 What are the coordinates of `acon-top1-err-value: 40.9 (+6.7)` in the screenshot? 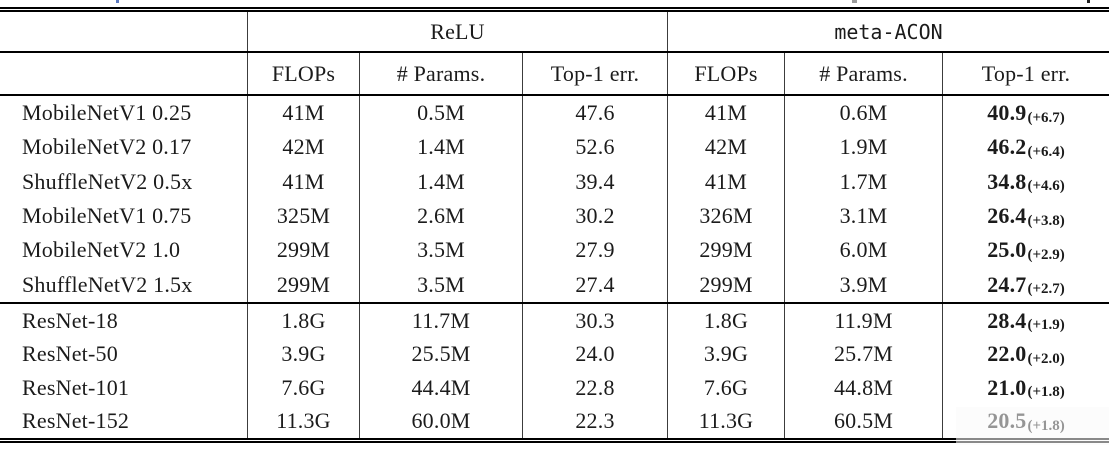 It's located at (1026, 113).